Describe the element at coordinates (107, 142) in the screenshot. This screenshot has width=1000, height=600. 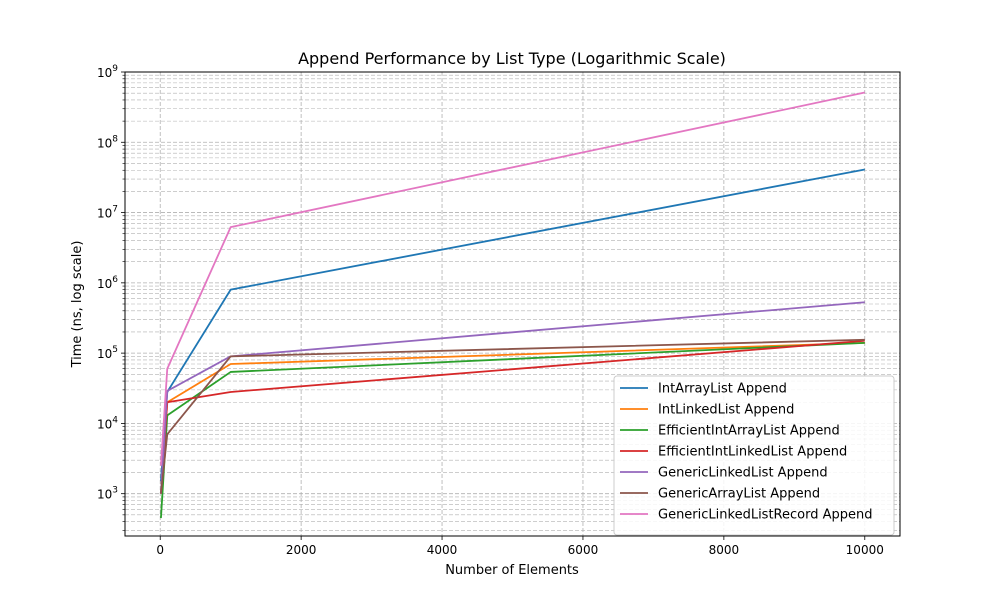
I see `y-tick-label: 10⁸` at that location.